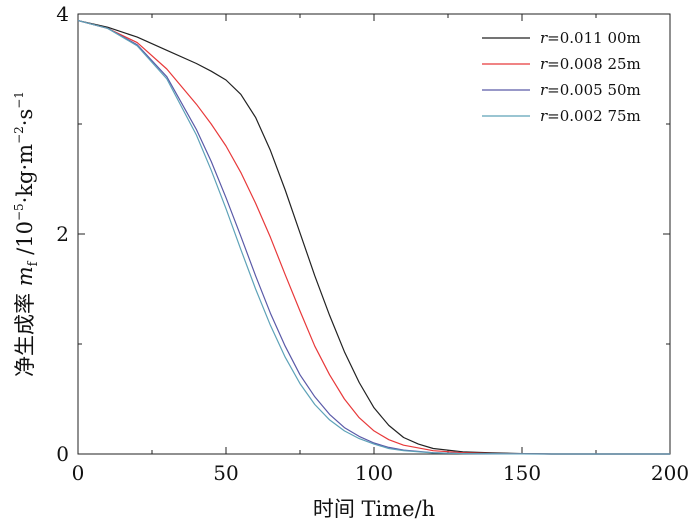  What do you see at coordinates (670, 473) in the screenshot?
I see `x-tick-label: 200` at bounding box center [670, 473].